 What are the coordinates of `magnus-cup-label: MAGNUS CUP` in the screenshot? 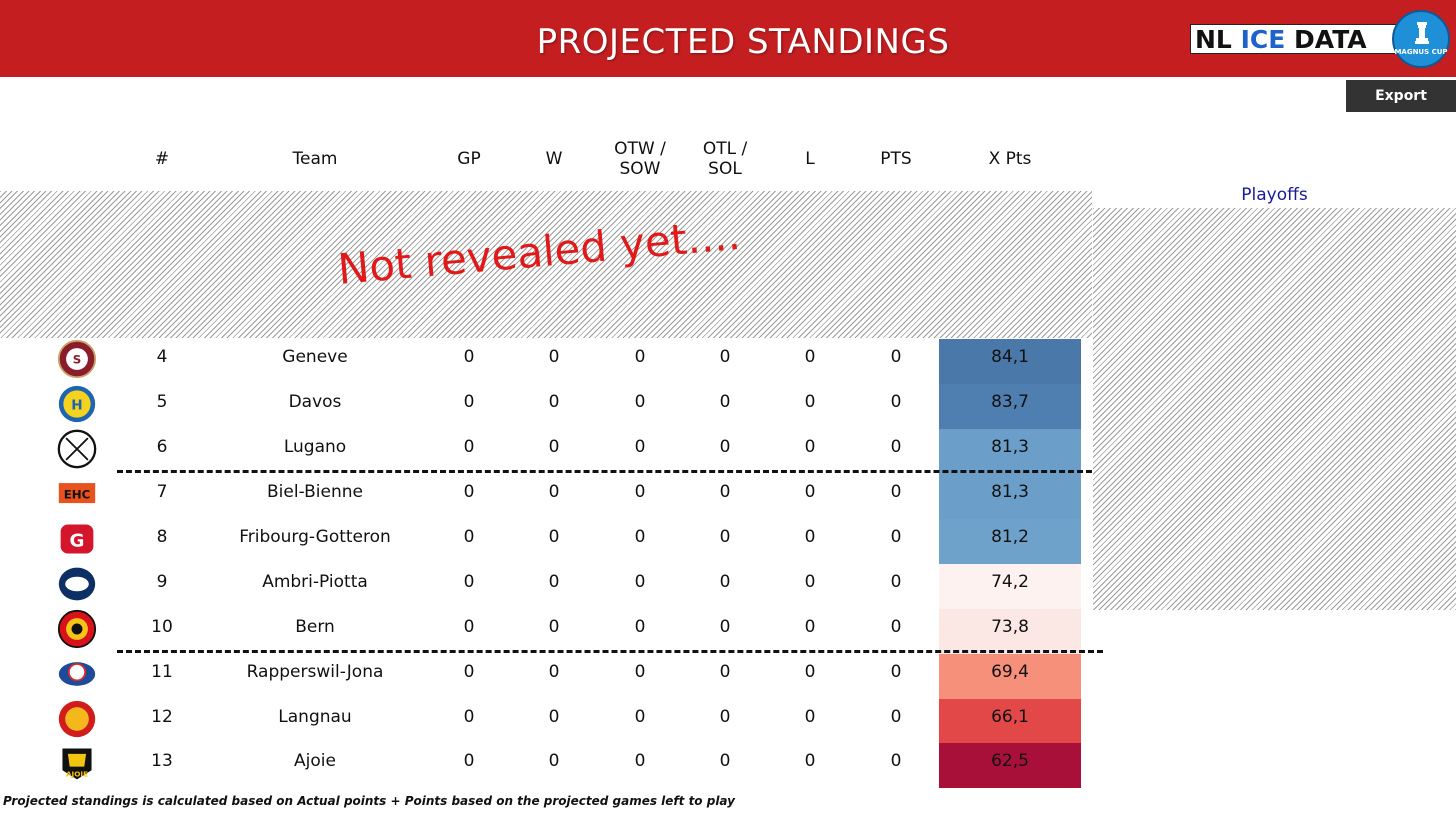 It's located at (1421, 52).